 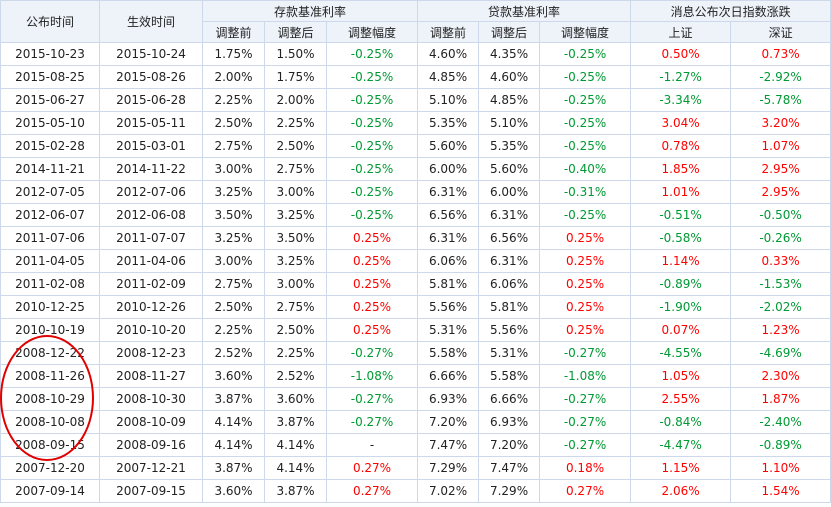 I want to click on shenzhen-change-cell: -0.50%, so click(x=780, y=215).